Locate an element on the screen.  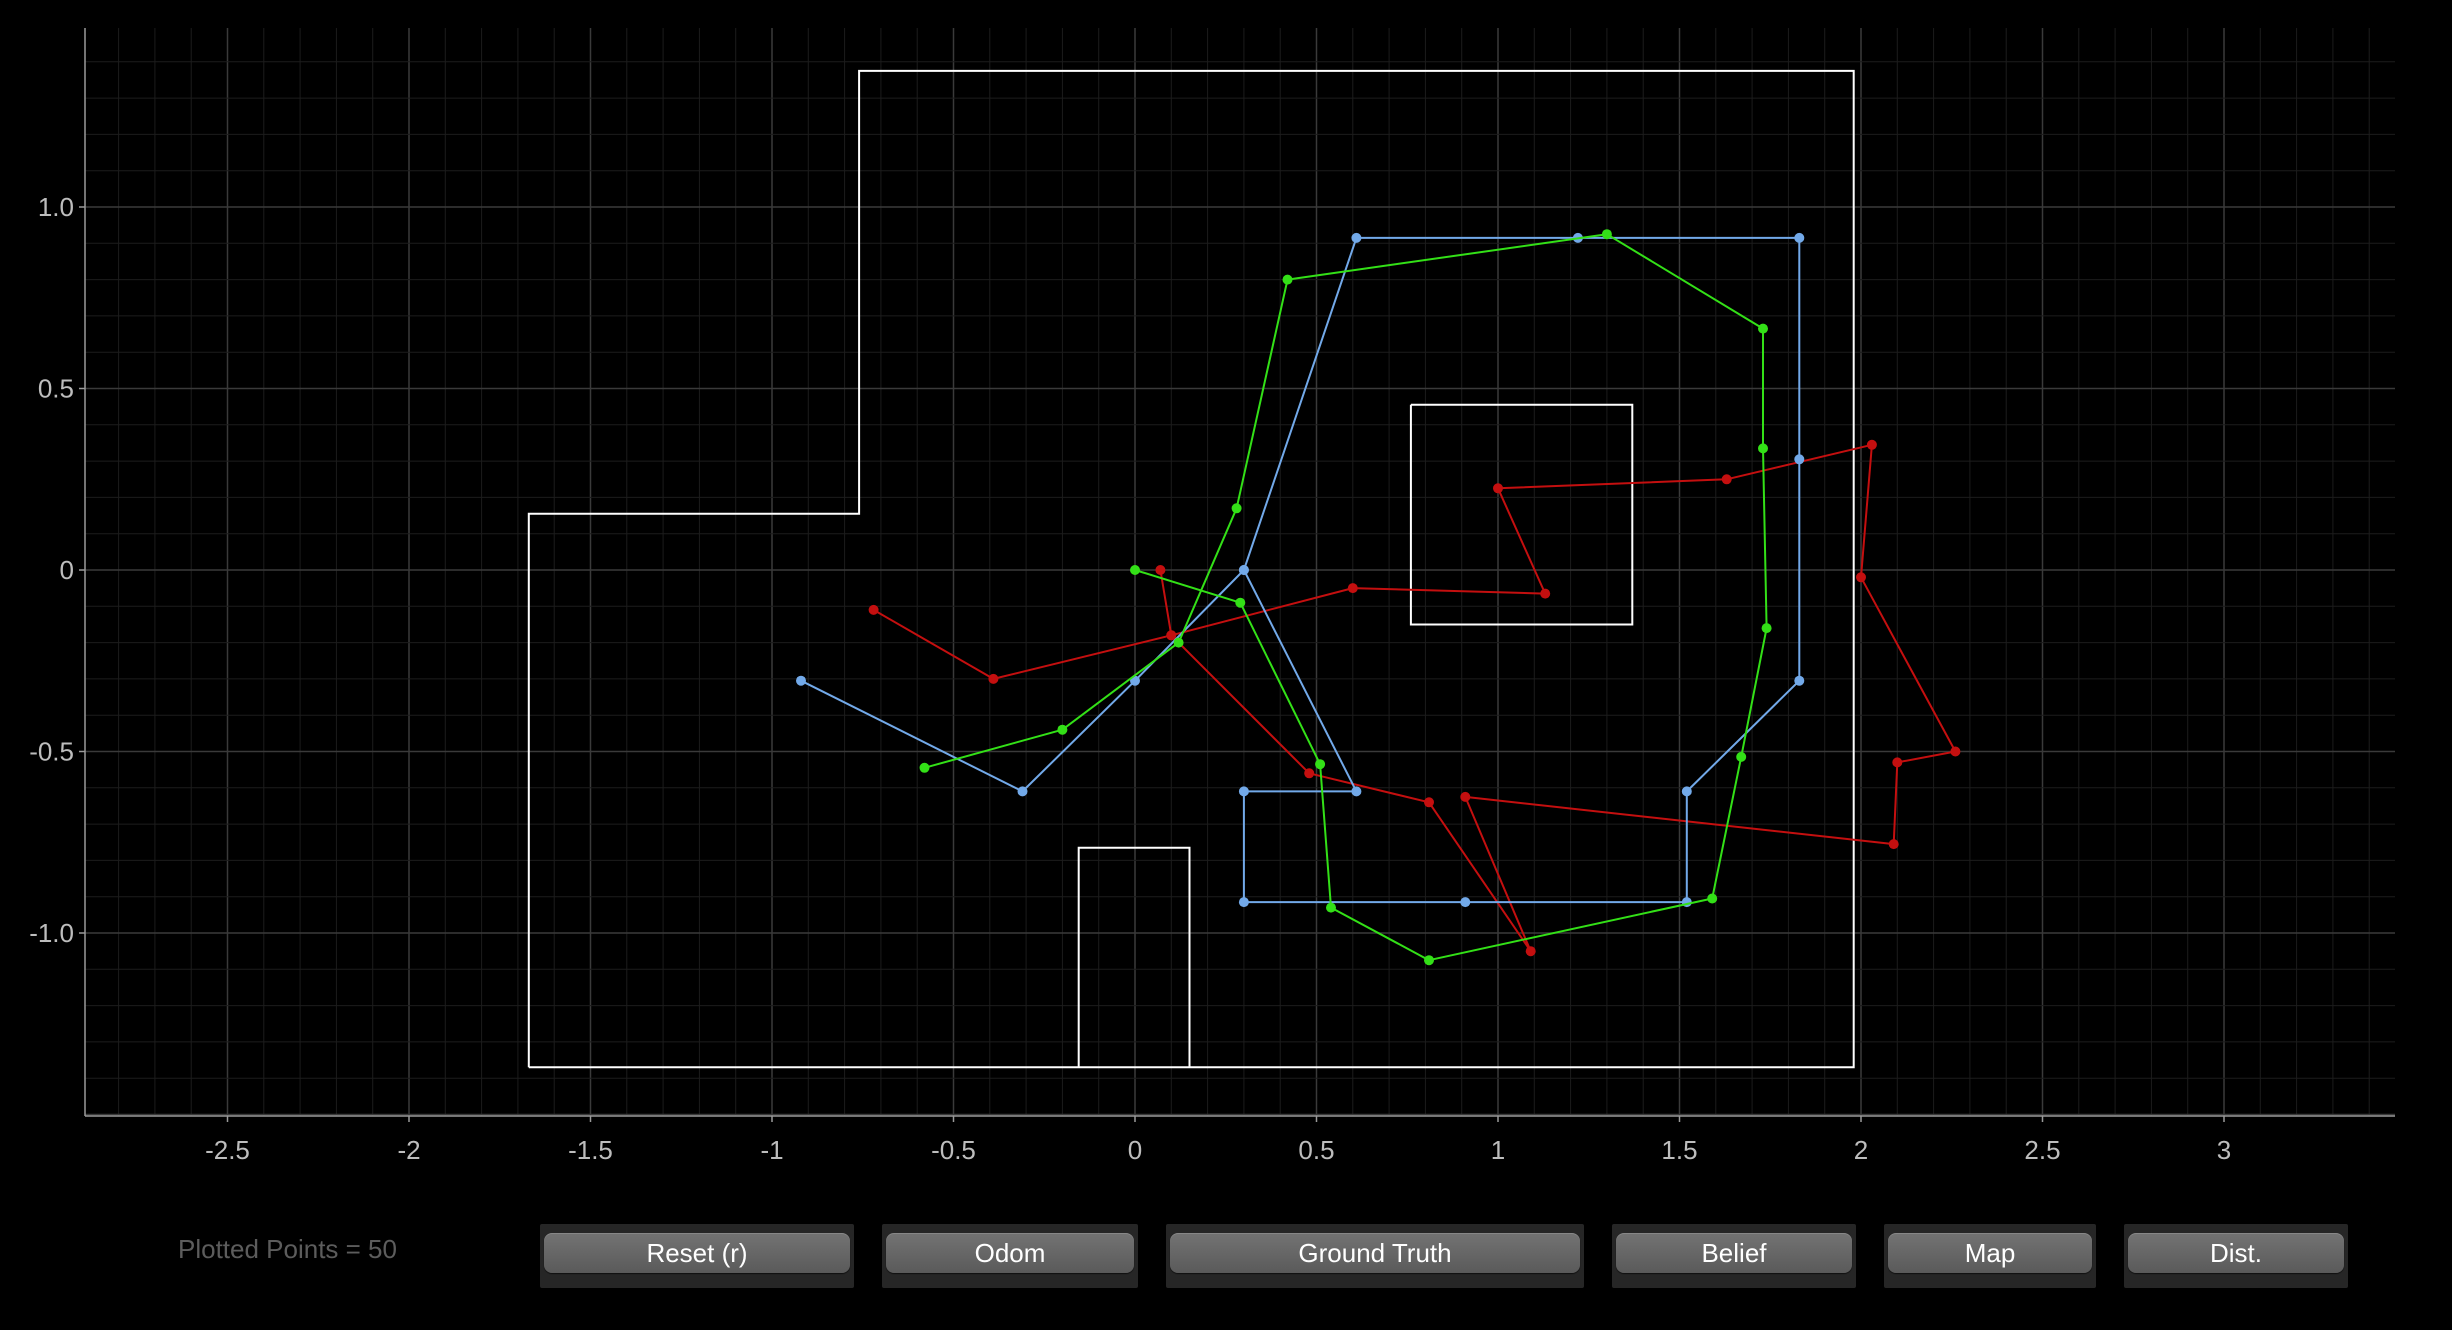
x-tick-label: -1.5 is located at coordinates (590, 1150).